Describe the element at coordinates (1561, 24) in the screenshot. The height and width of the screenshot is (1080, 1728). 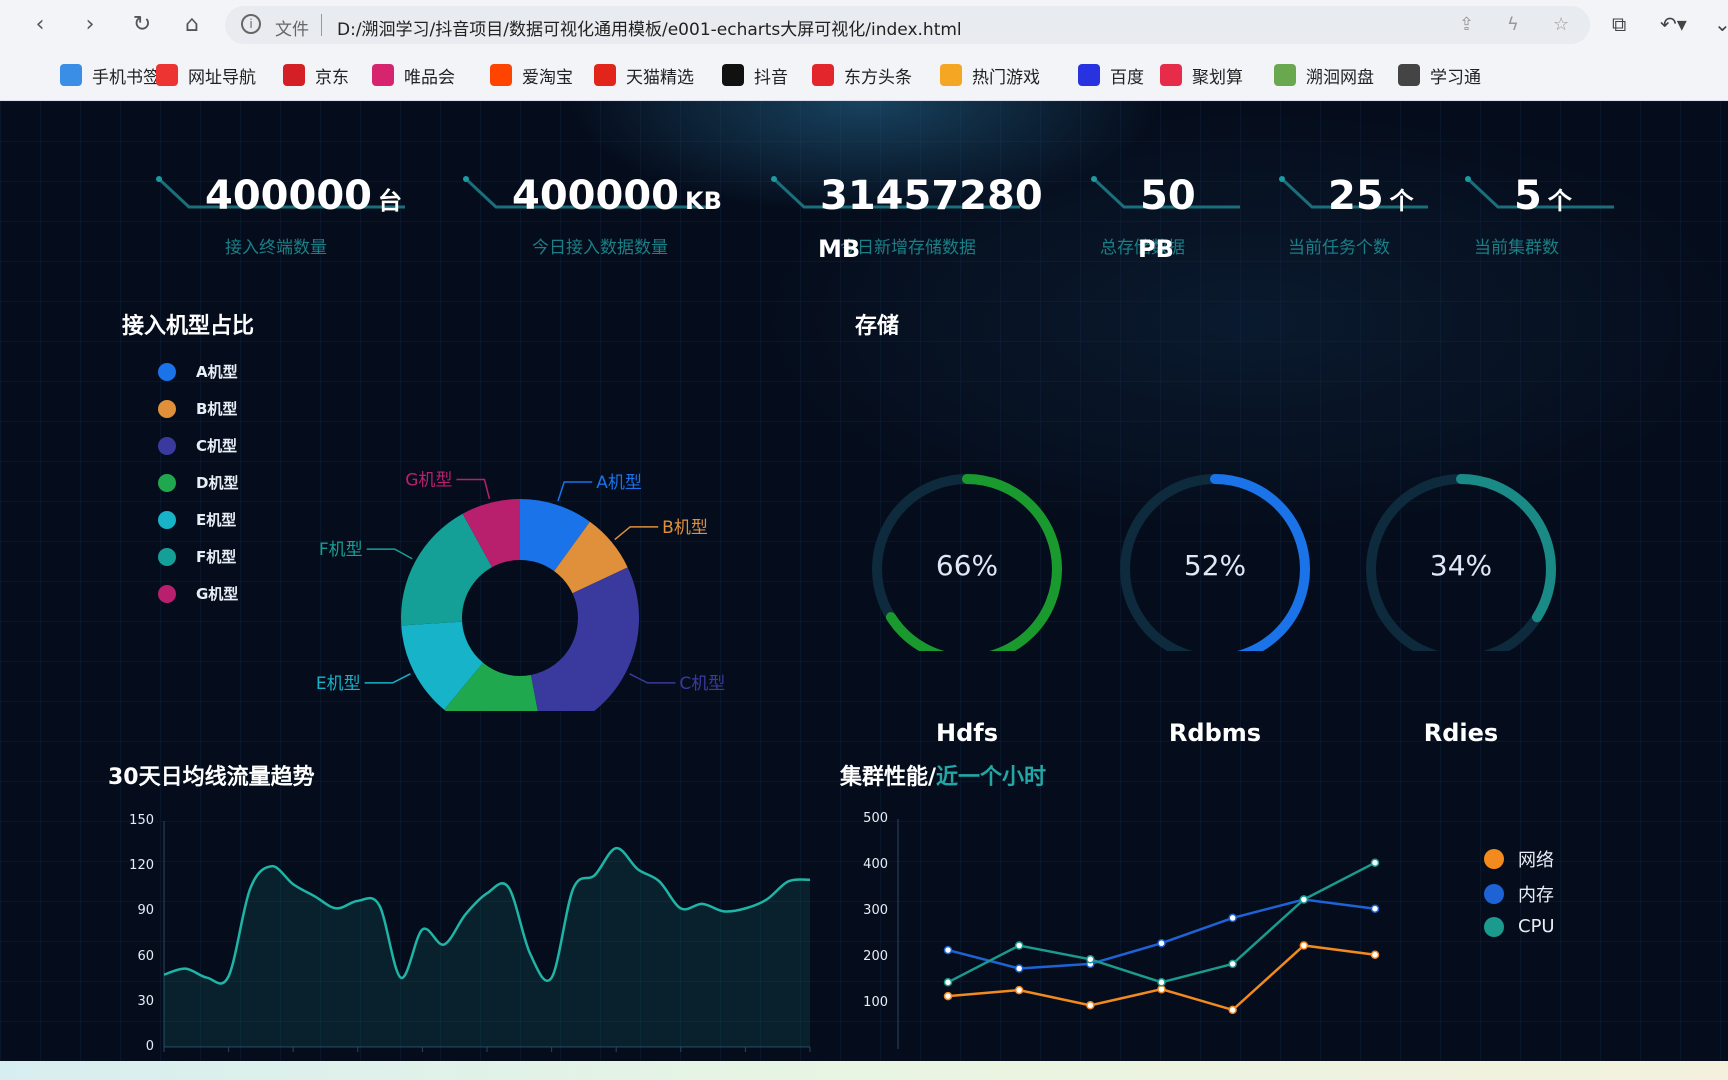
I see `star-icon: ☆` at that location.